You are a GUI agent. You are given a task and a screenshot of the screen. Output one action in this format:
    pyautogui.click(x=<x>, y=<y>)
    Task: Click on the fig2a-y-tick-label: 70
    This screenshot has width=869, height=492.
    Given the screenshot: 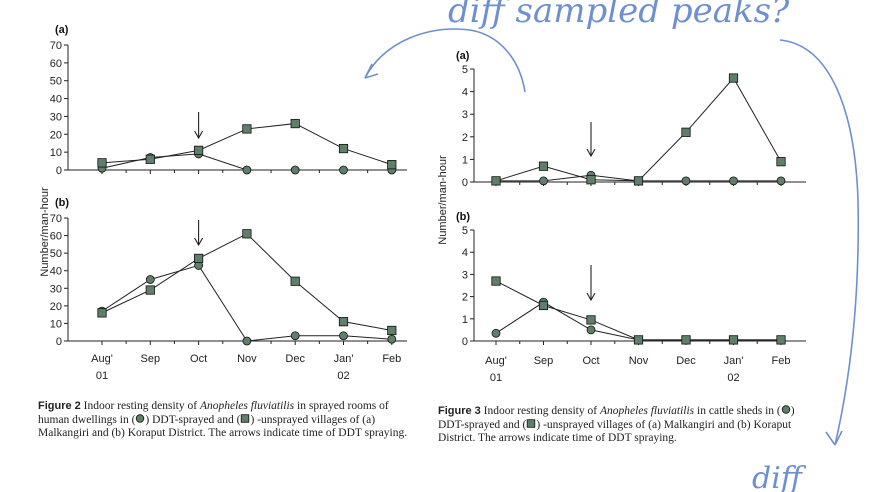 What is the action you would take?
    pyautogui.click(x=56, y=46)
    